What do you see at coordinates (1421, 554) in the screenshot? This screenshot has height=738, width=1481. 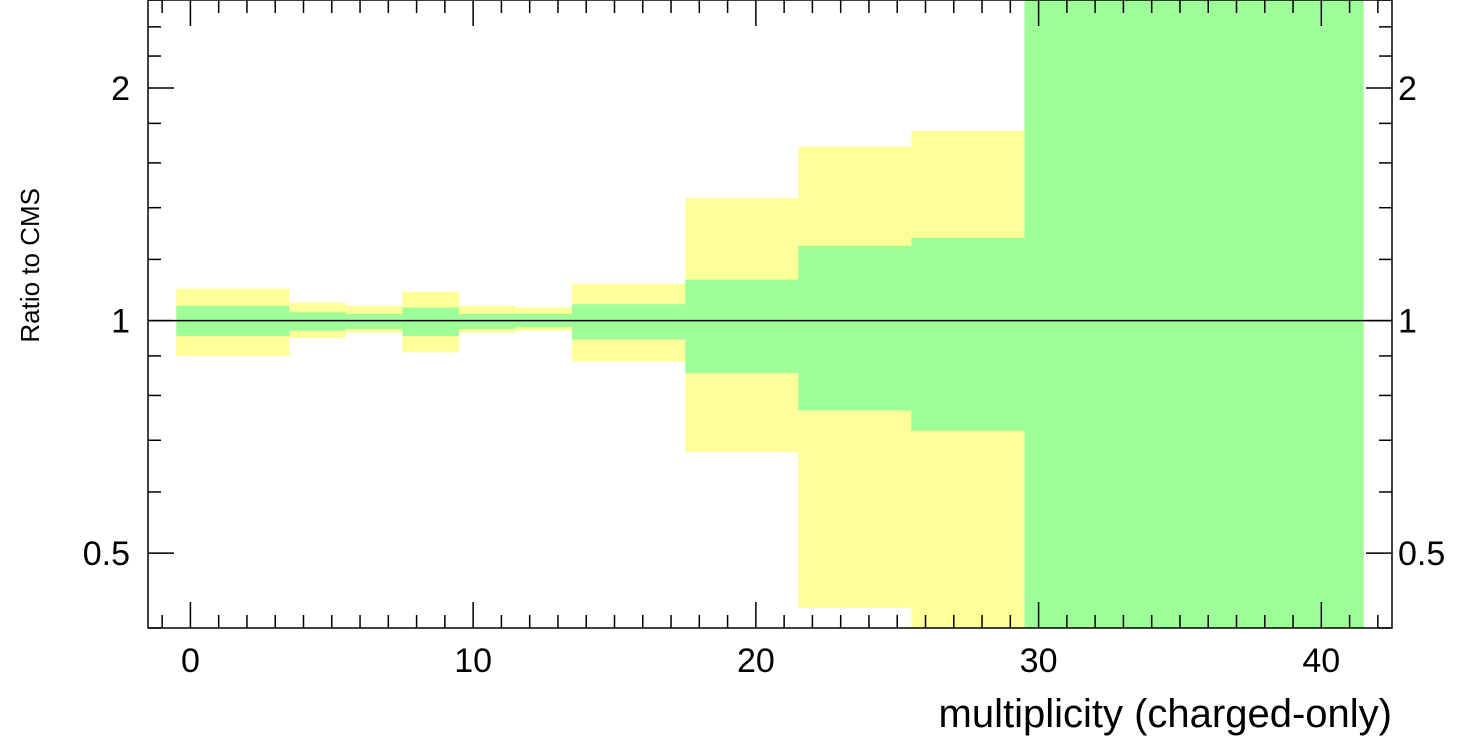 I see `y-tick-label-right: 0.5` at bounding box center [1421, 554].